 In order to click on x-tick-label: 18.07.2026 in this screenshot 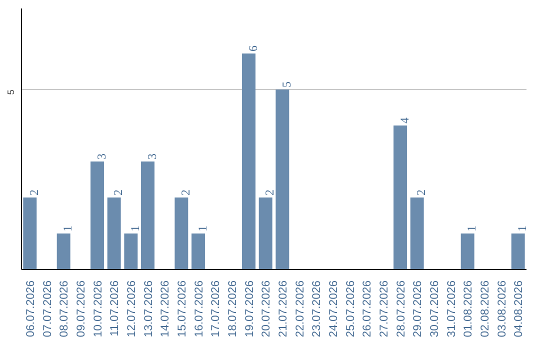, I will do `click(232, 309)`.